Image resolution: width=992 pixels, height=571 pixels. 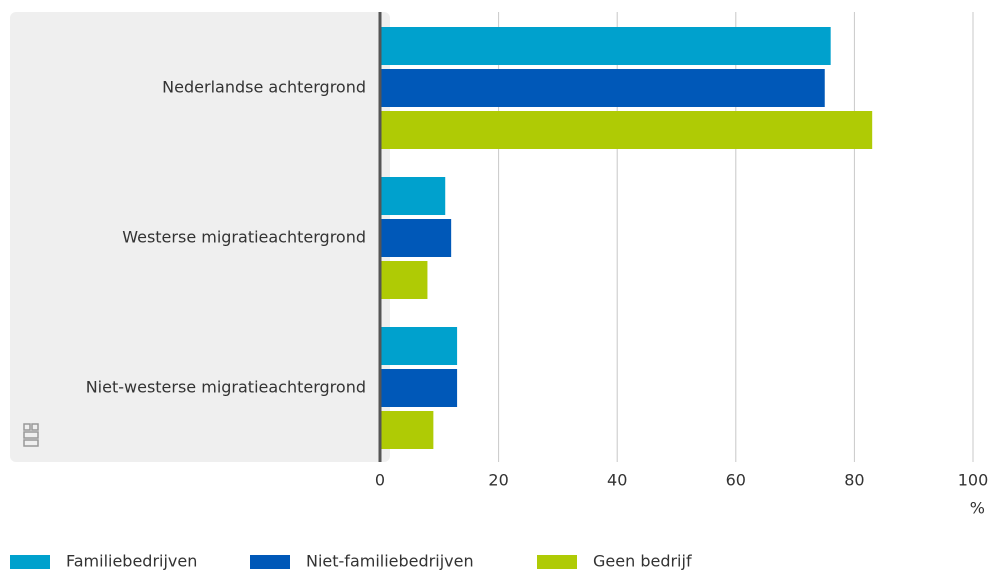 What do you see at coordinates (380, 480) in the screenshot?
I see `x-tick-label: 0` at bounding box center [380, 480].